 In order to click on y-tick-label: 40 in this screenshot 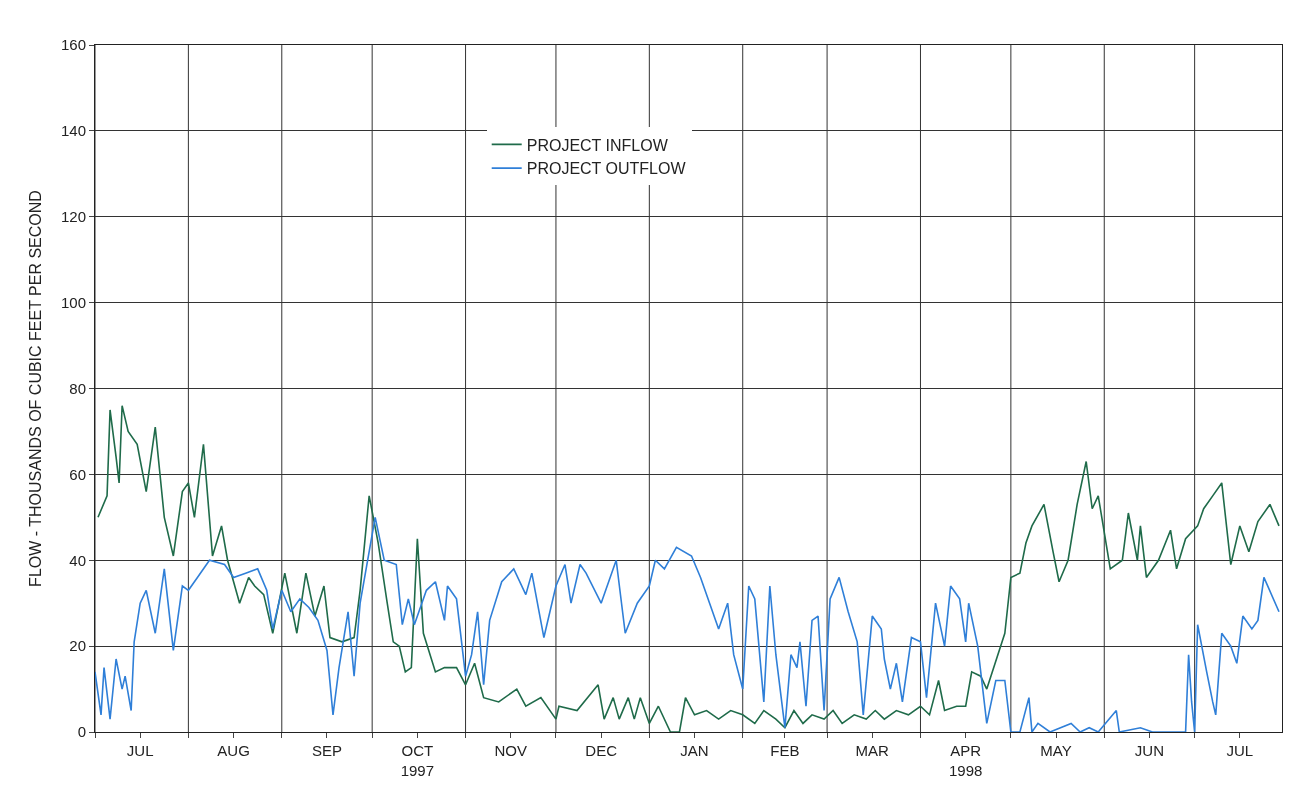, I will do `click(77, 560)`.